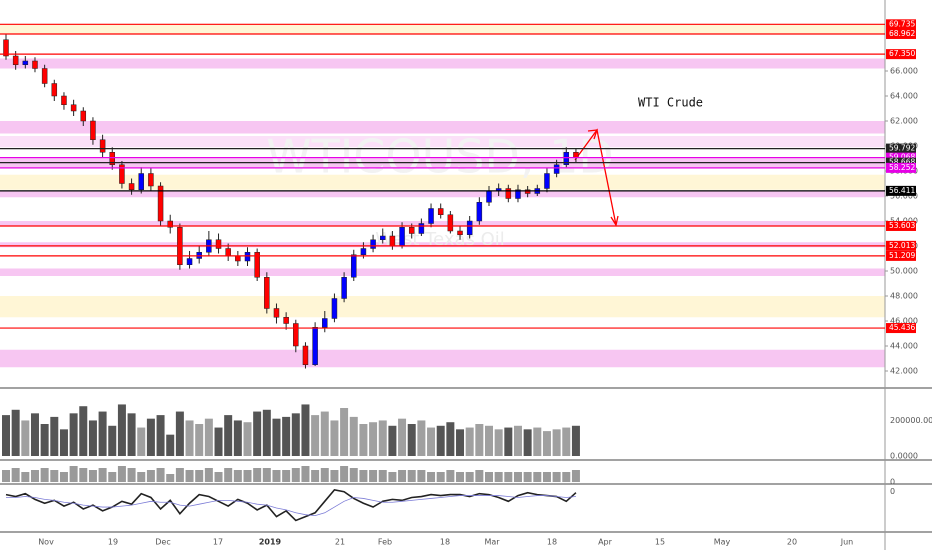 This screenshot has width=932, height=550. Describe the element at coordinates (904, 296) in the screenshot. I see `y-tick-label: 48.000` at that location.